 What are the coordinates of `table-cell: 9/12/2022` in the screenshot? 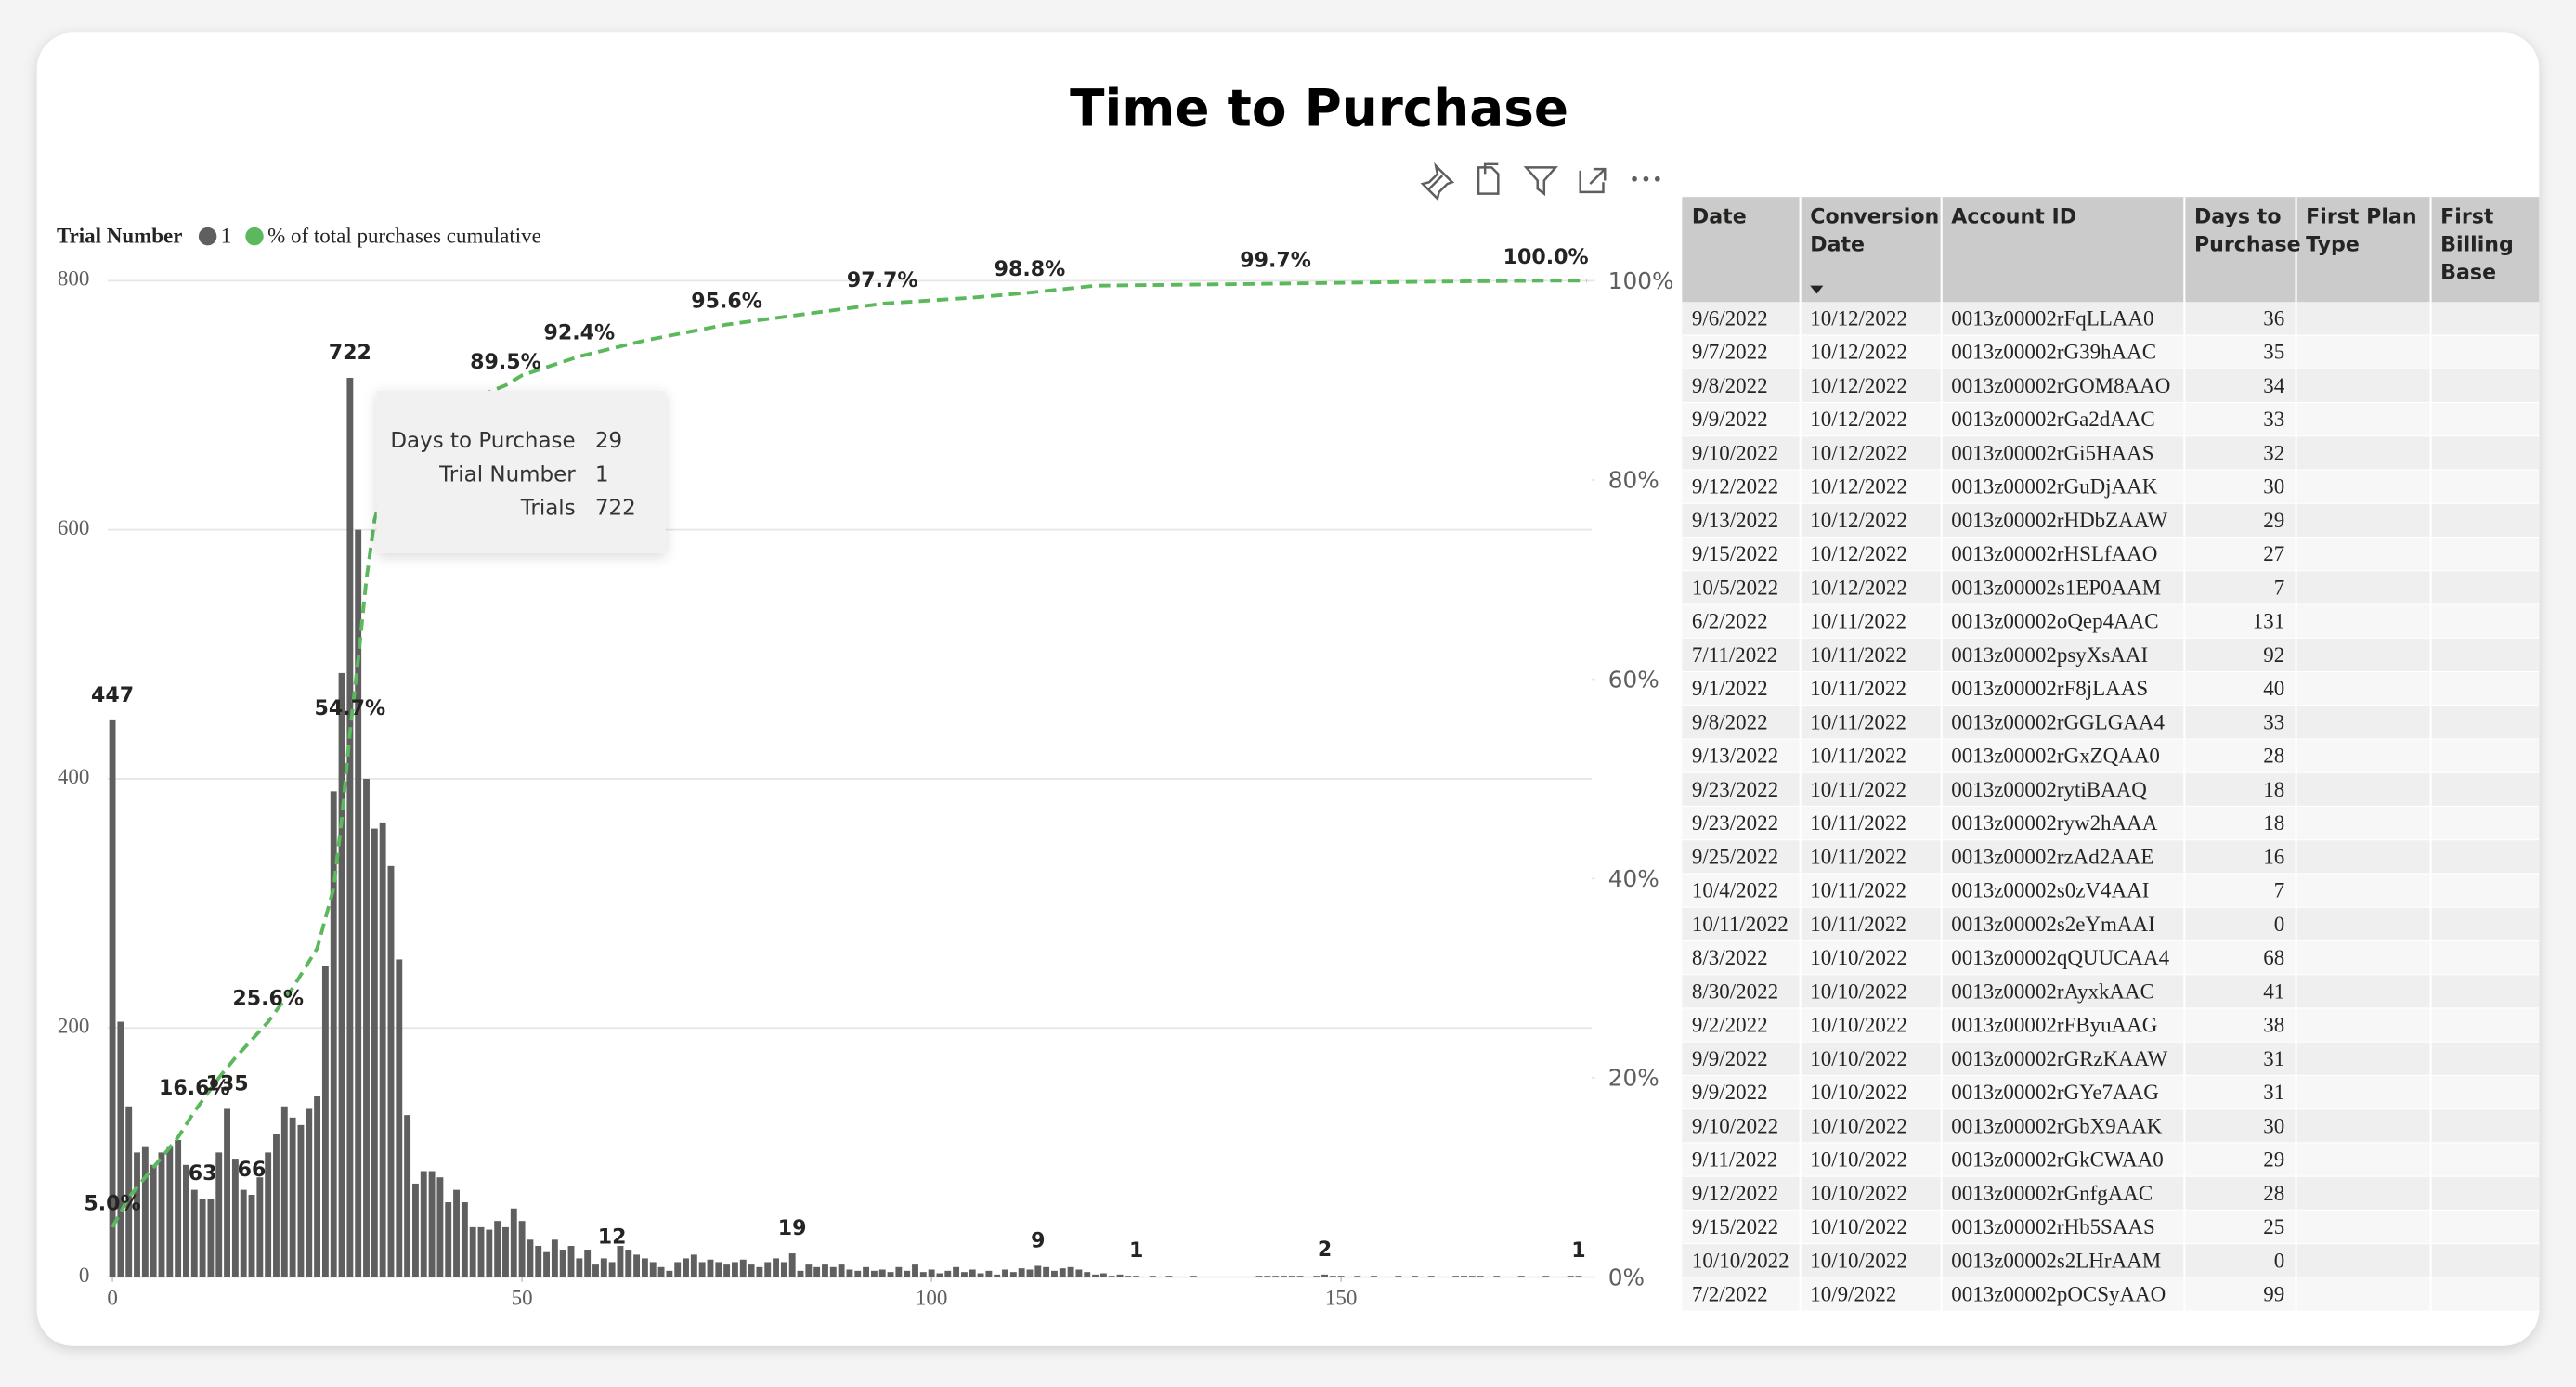 It's located at (1735, 1193).